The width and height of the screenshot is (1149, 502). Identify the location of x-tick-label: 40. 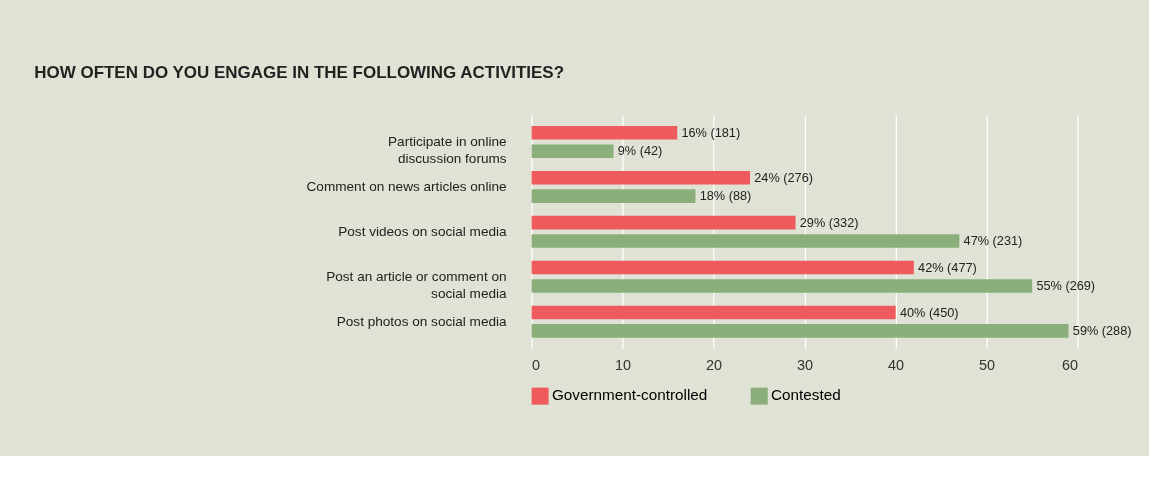
(896, 365).